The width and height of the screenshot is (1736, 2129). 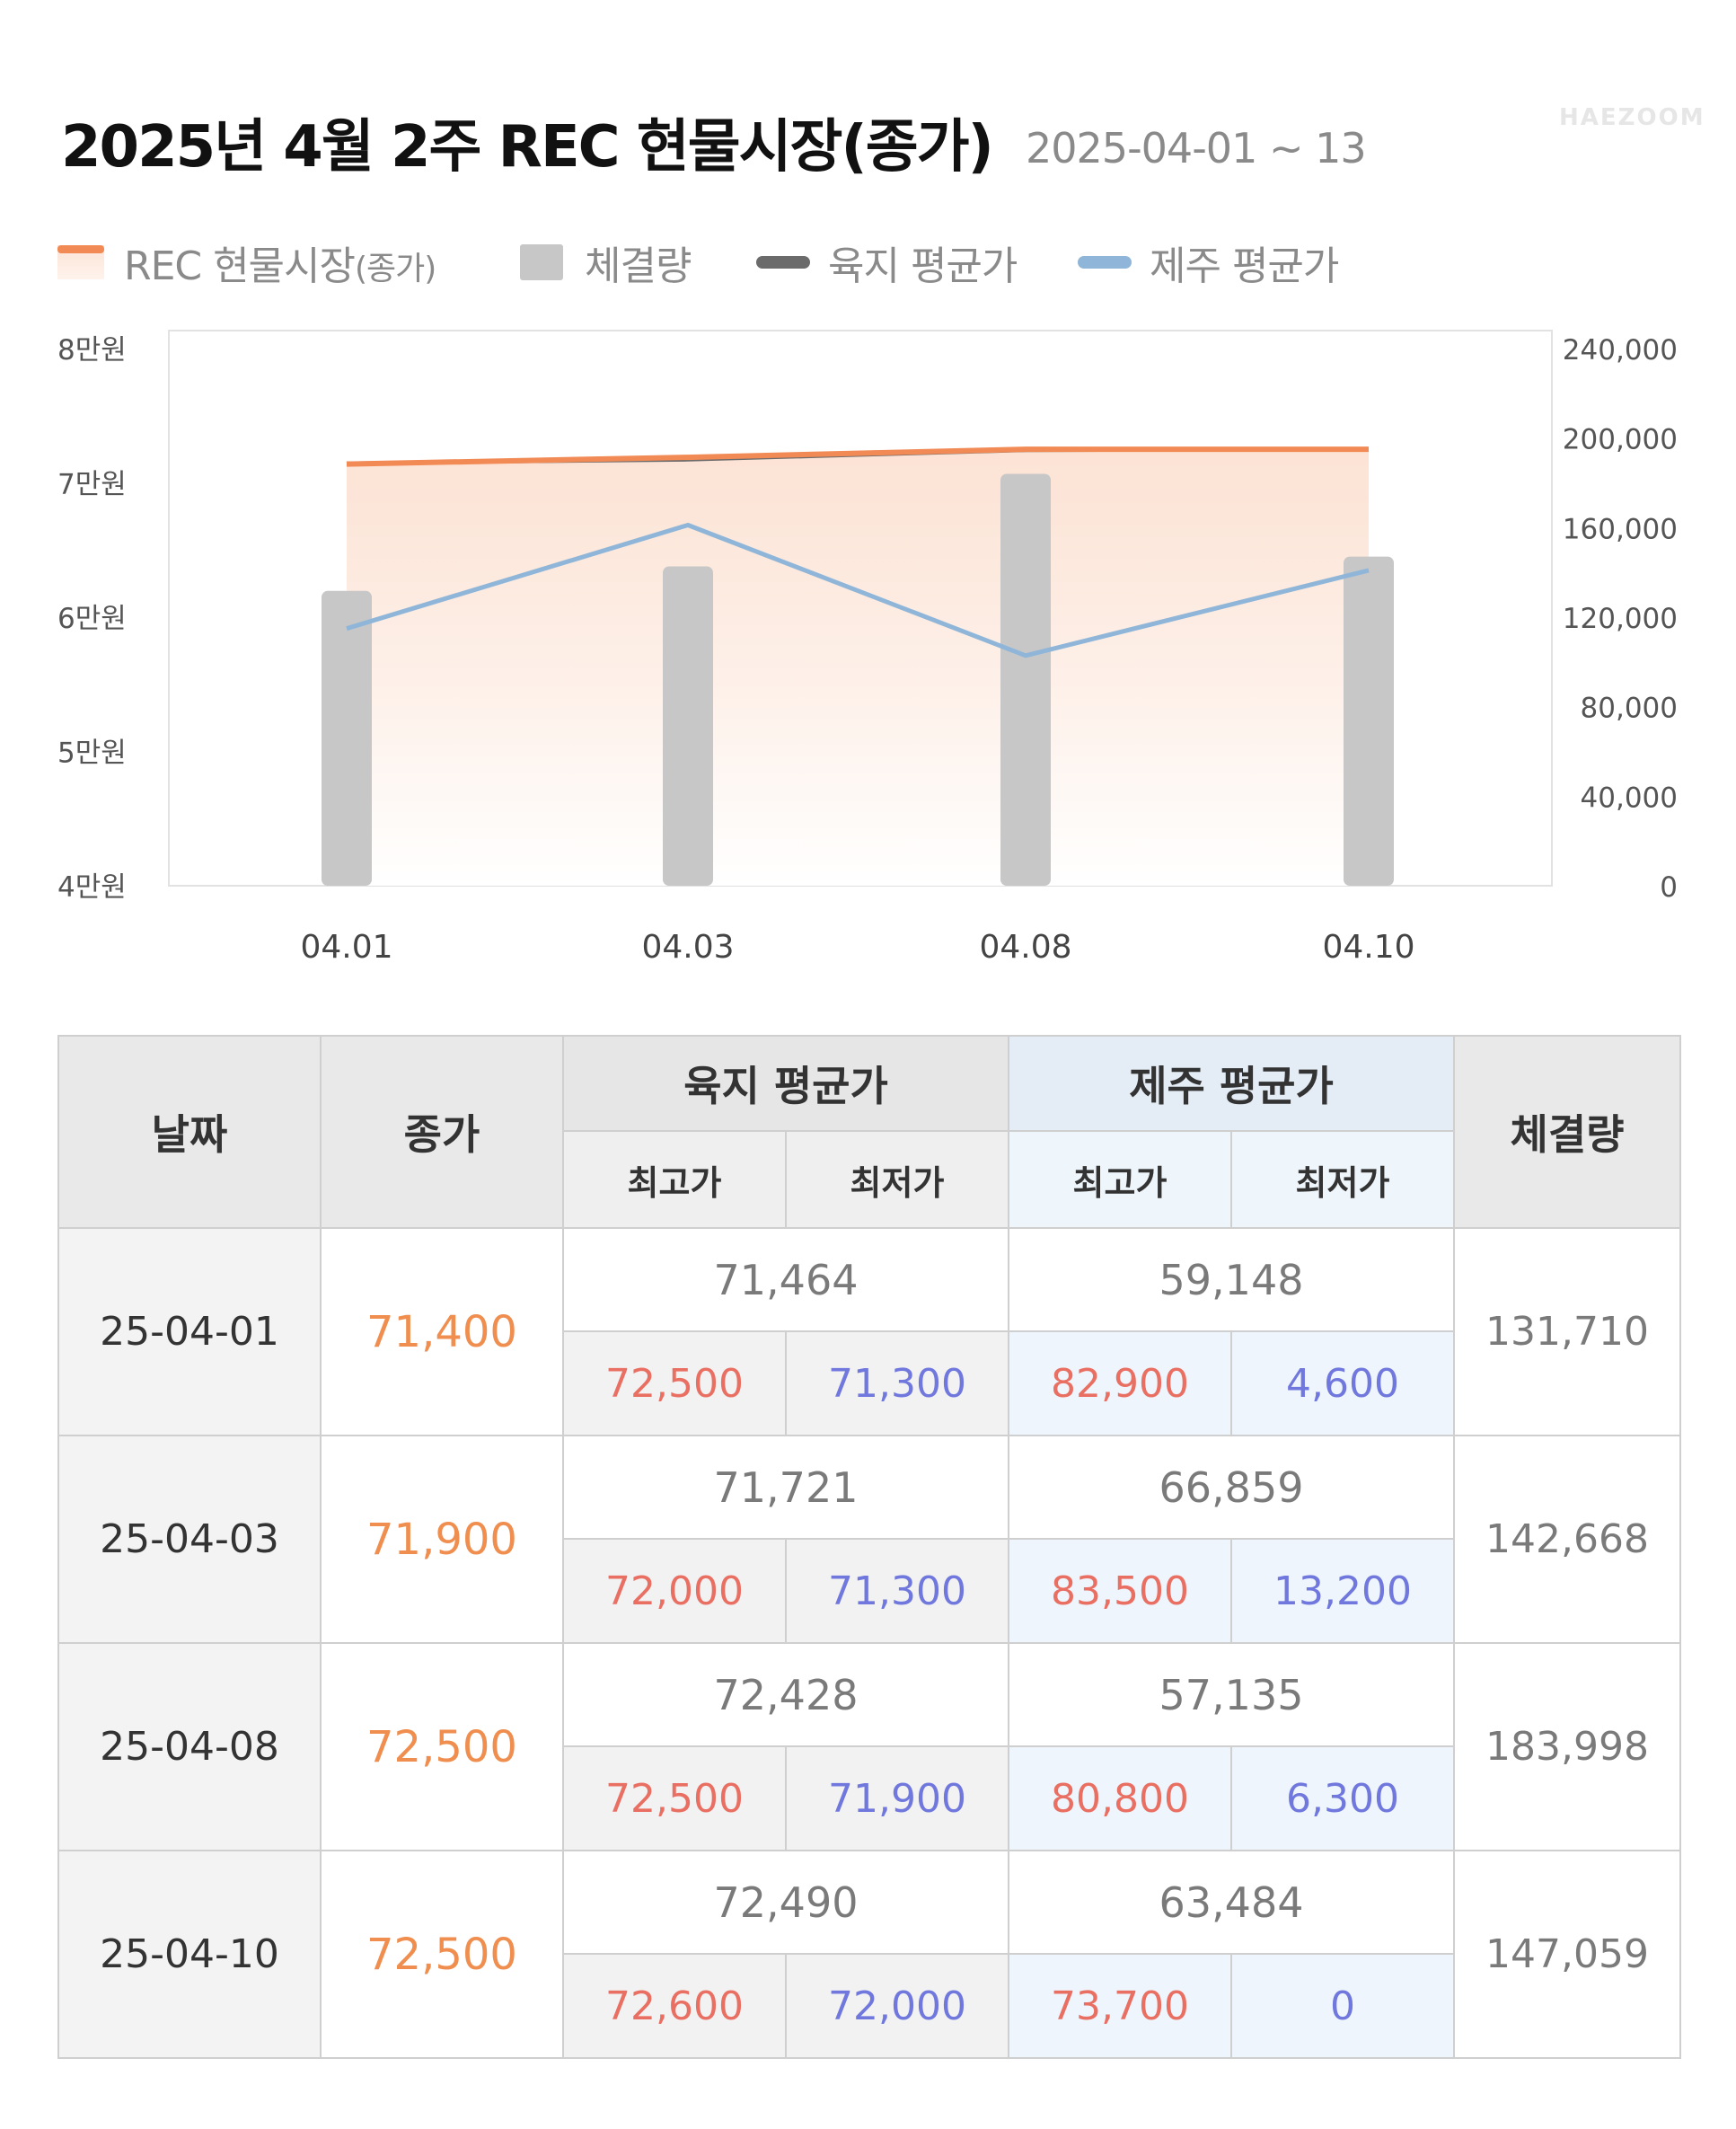 What do you see at coordinates (1621, 619) in the screenshot?
I see `right-axis-tick: 120,000` at bounding box center [1621, 619].